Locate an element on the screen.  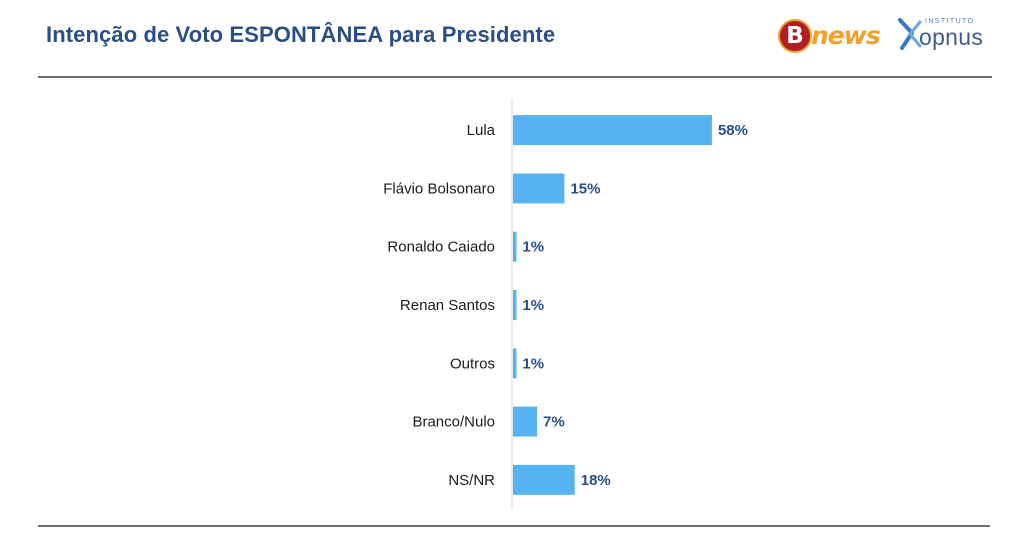
data-label: 15% is located at coordinates (585, 188).